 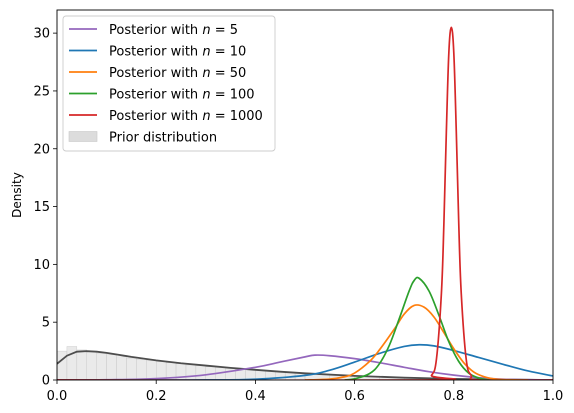 What do you see at coordinates (553, 396) in the screenshot?
I see `x-tick-label: 1.0` at bounding box center [553, 396].